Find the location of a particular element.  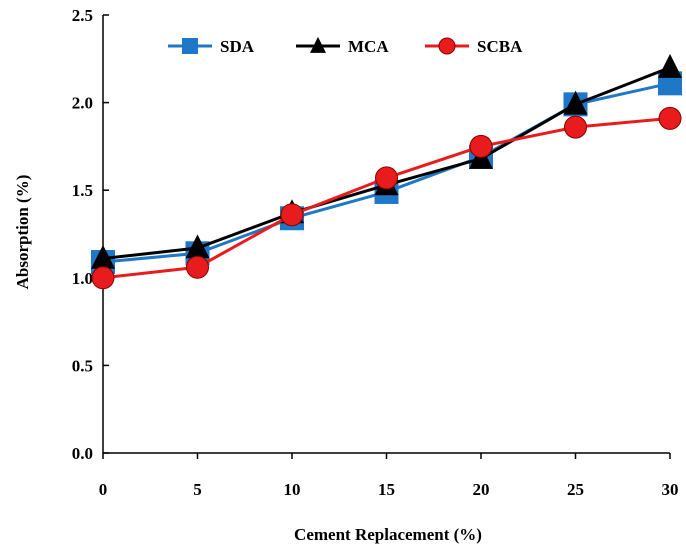

x-tick-label: 20 is located at coordinates (481, 489).